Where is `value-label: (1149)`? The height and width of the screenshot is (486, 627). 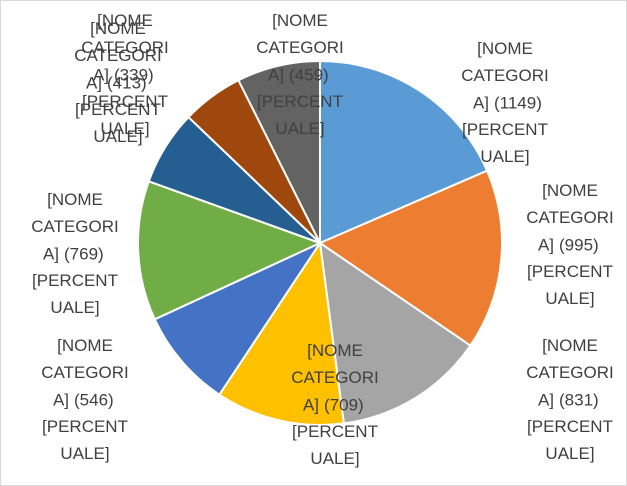
value-label: (1149) is located at coordinates (518, 102).